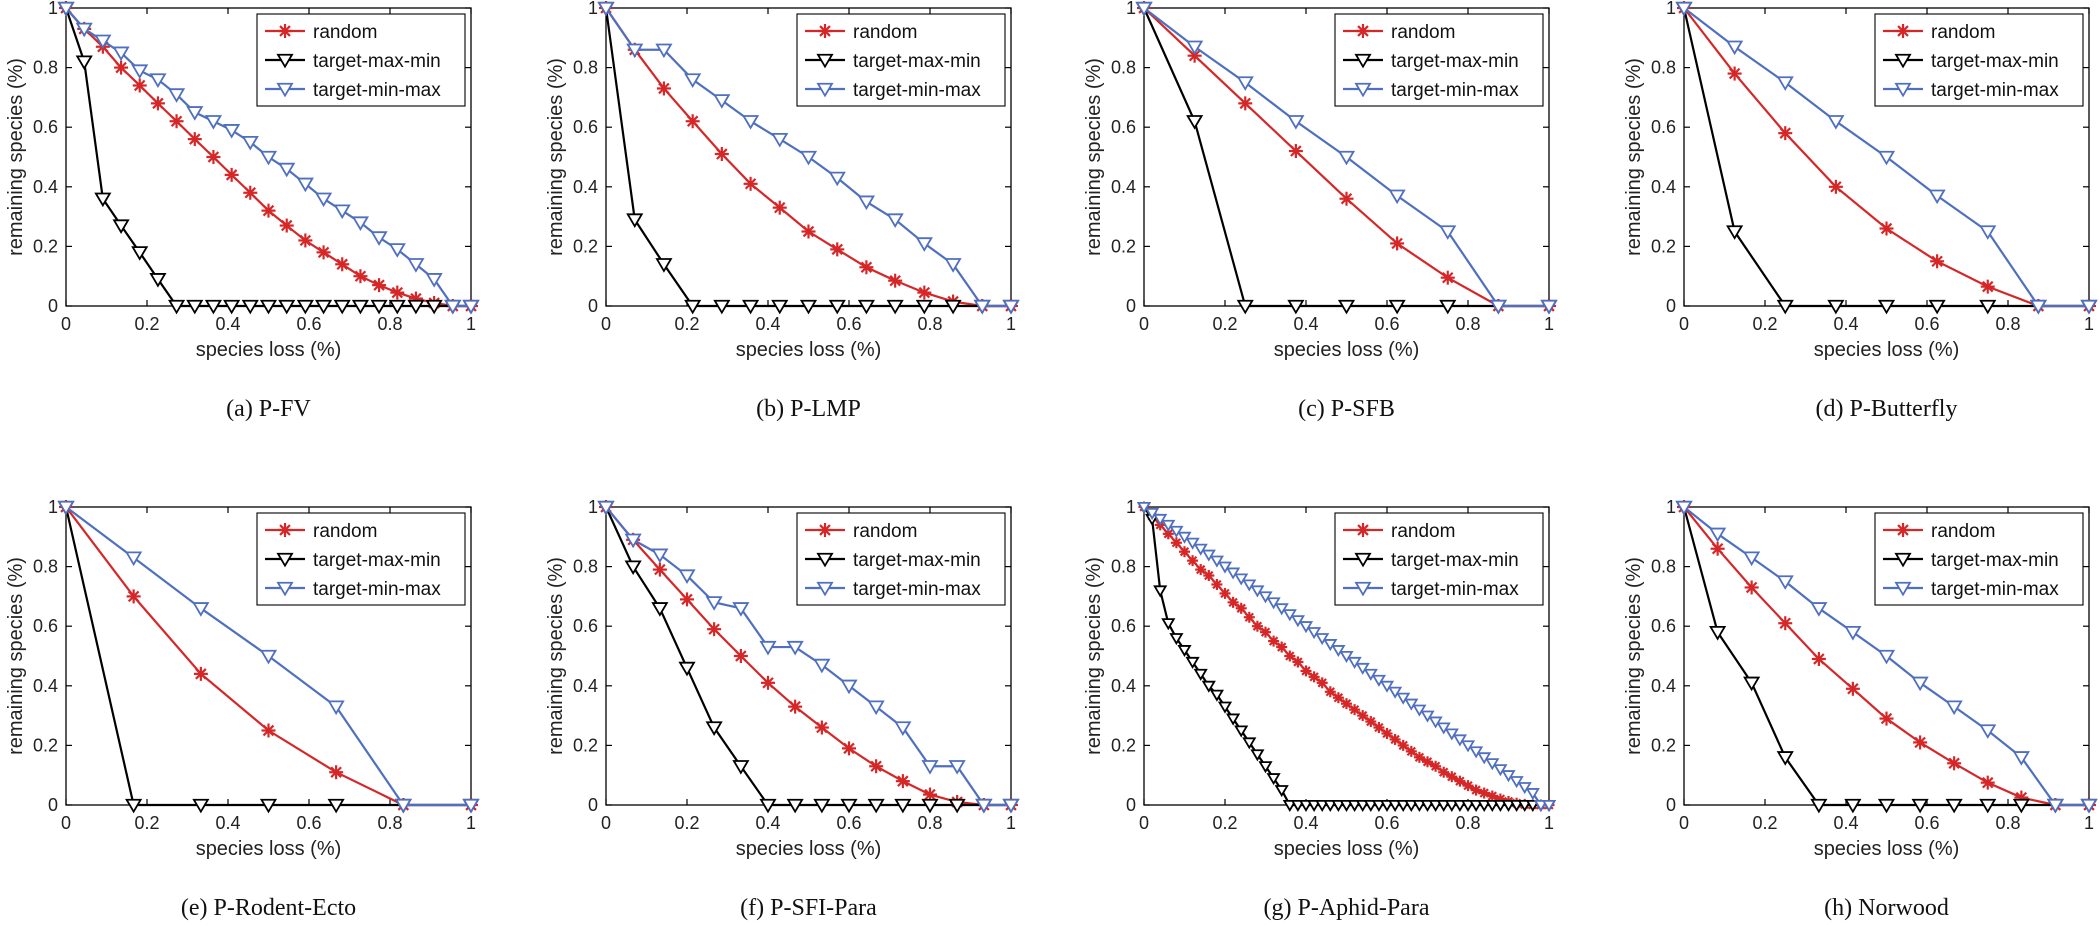 Image resolution: width=2100 pixels, height=926 pixels. What do you see at coordinates (1663, 626) in the screenshot?
I see `y-tick-label: 0.6` at bounding box center [1663, 626].